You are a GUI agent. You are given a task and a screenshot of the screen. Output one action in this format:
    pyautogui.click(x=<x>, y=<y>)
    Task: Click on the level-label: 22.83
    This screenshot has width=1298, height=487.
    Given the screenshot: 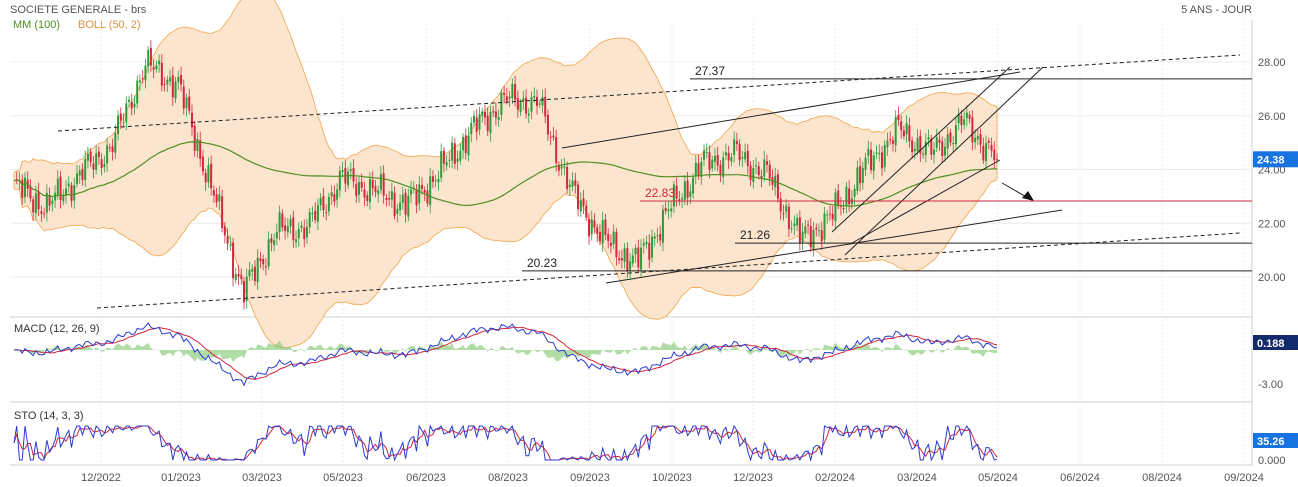 What is the action you would take?
    pyautogui.click(x=660, y=193)
    